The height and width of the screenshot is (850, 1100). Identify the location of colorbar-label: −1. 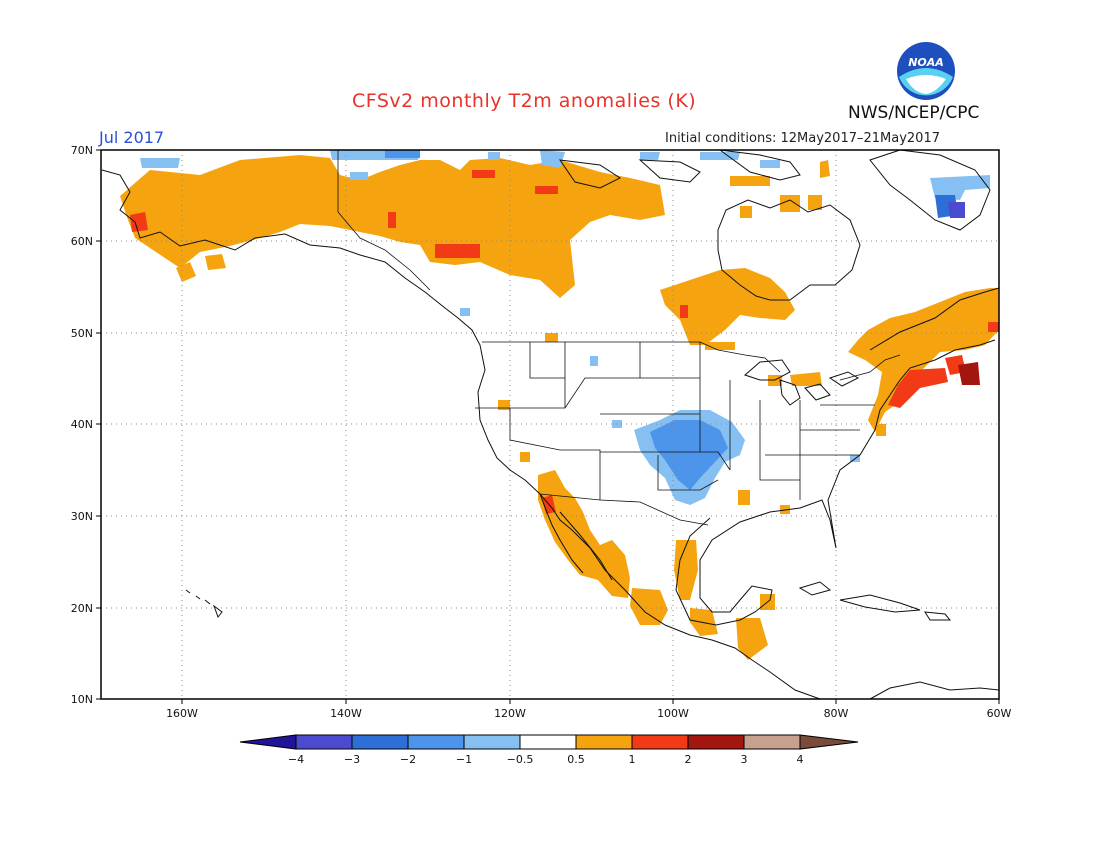
(464, 759).